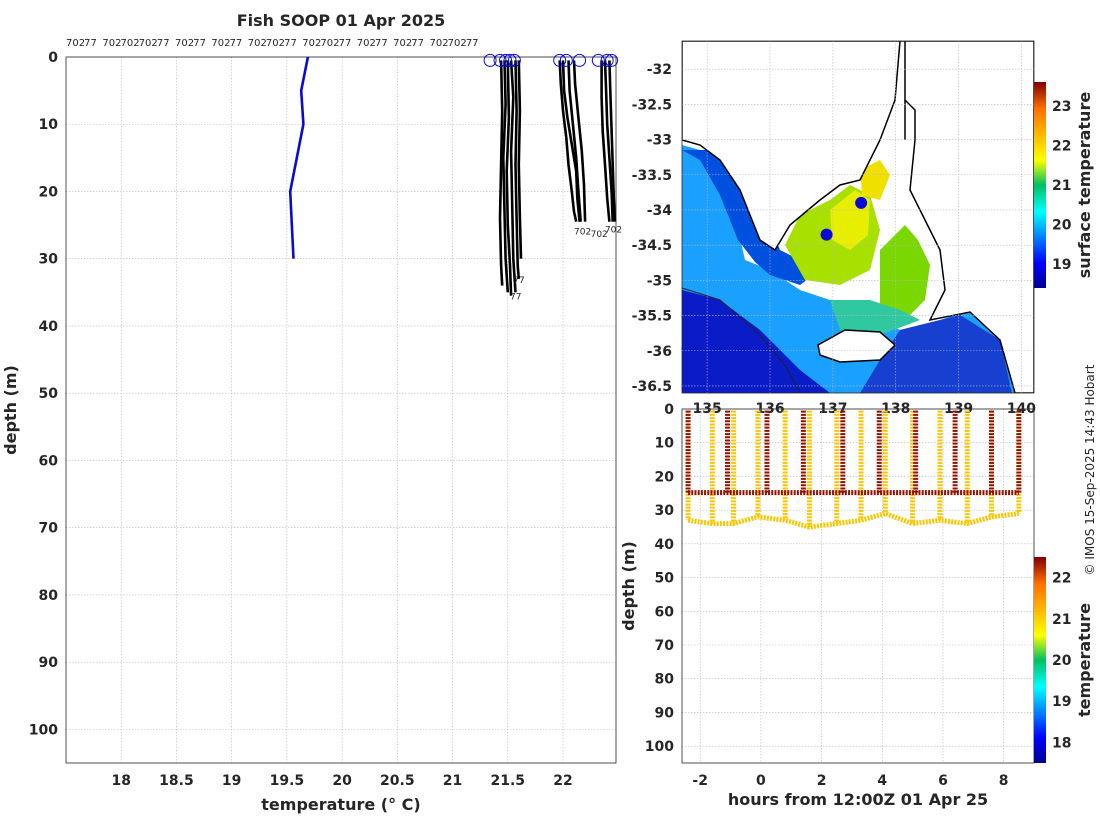 This screenshot has height=820, width=1100. I want to click on x-tick-label: 21, so click(452, 781).